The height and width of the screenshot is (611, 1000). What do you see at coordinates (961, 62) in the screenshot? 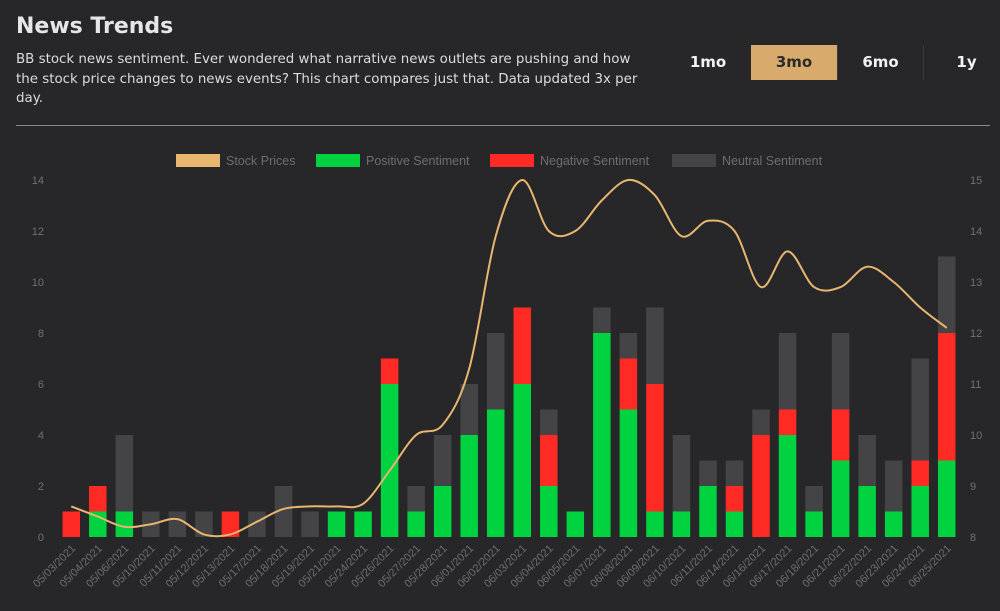
I see `tab-1y: 1y` at bounding box center [961, 62].